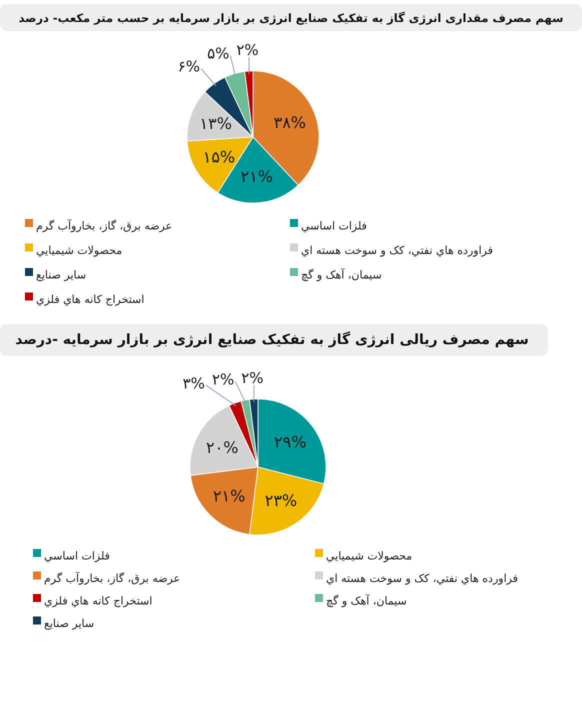 Image resolution: width=582 pixels, height=717 pixels. Describe the element at coordinates (218, 53) in the screenshot. I see `data-label: ۵%` at that location.